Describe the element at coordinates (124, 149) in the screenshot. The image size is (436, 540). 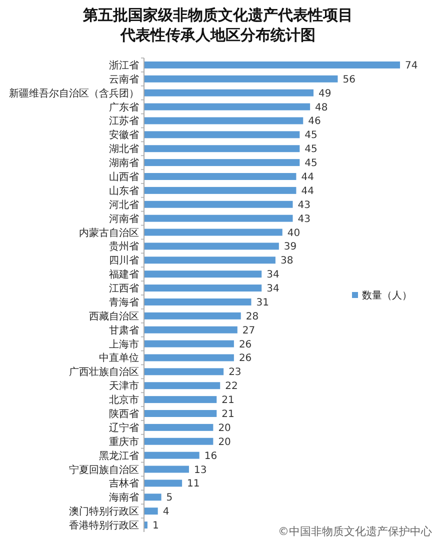
I see `y-tick-label: 湖北省` at that location.